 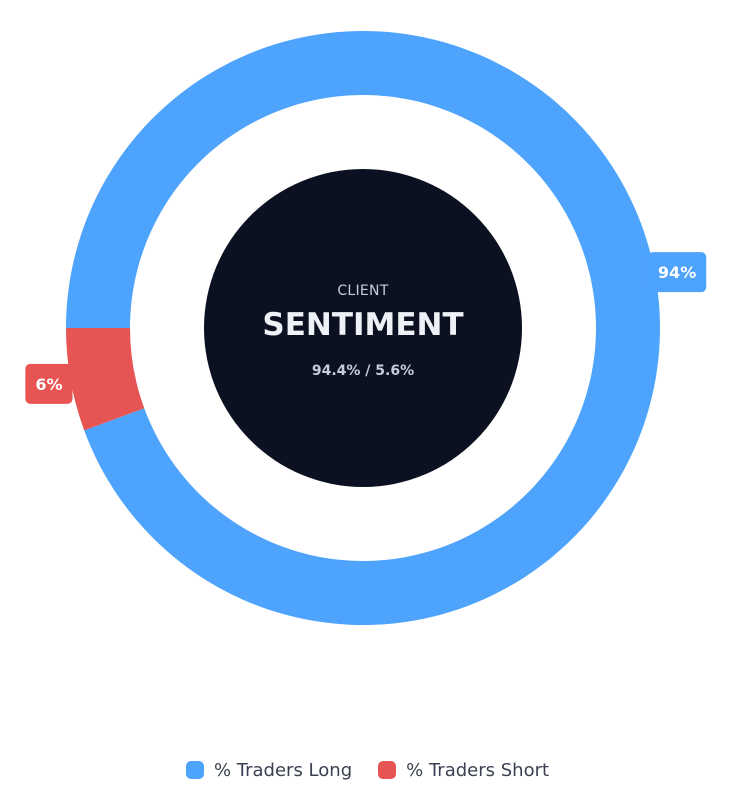 I want to click on legend-item-long: % Traders Long, so click(x=269, y=770).